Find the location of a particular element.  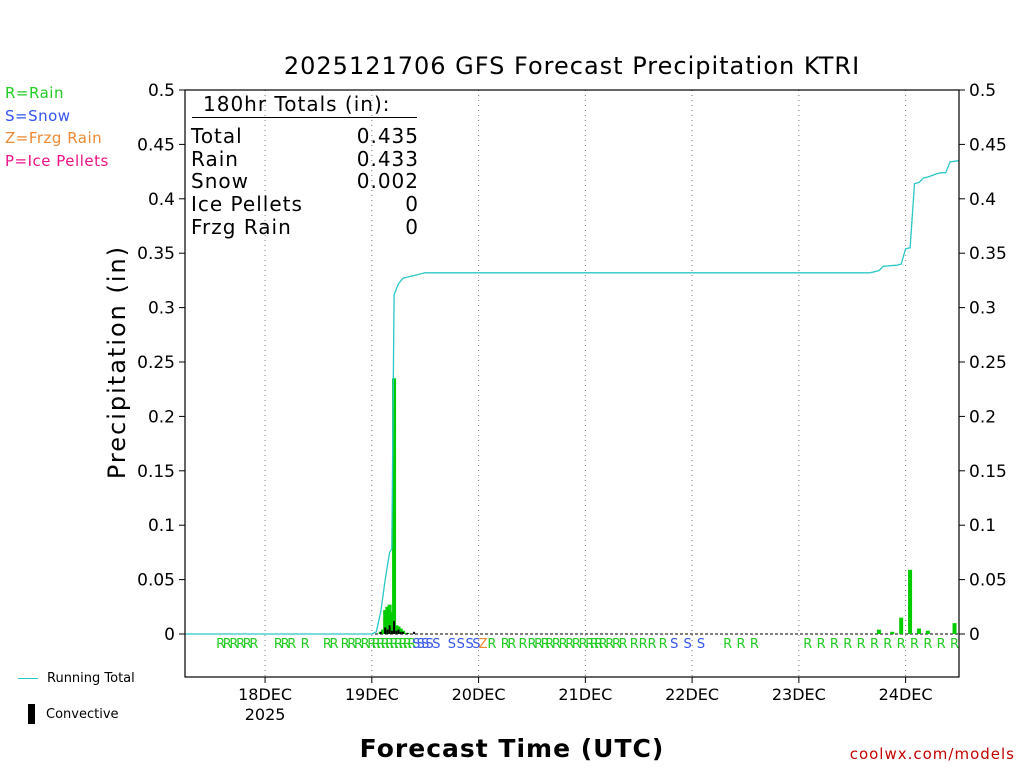

y-tick-label-right: 0.35 is located at coordinates (988, 254).